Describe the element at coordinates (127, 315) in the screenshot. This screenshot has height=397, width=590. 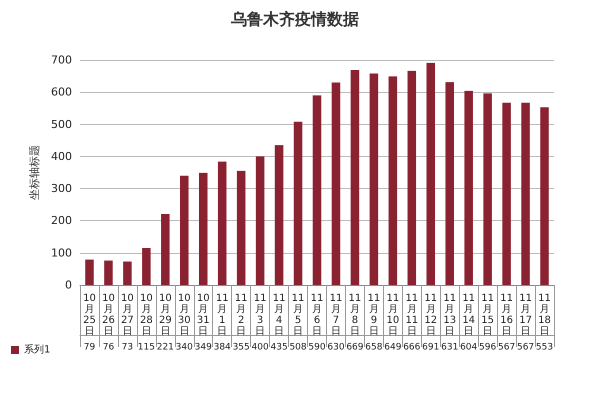
I see `x-tick-label: 10月27日` at that location.